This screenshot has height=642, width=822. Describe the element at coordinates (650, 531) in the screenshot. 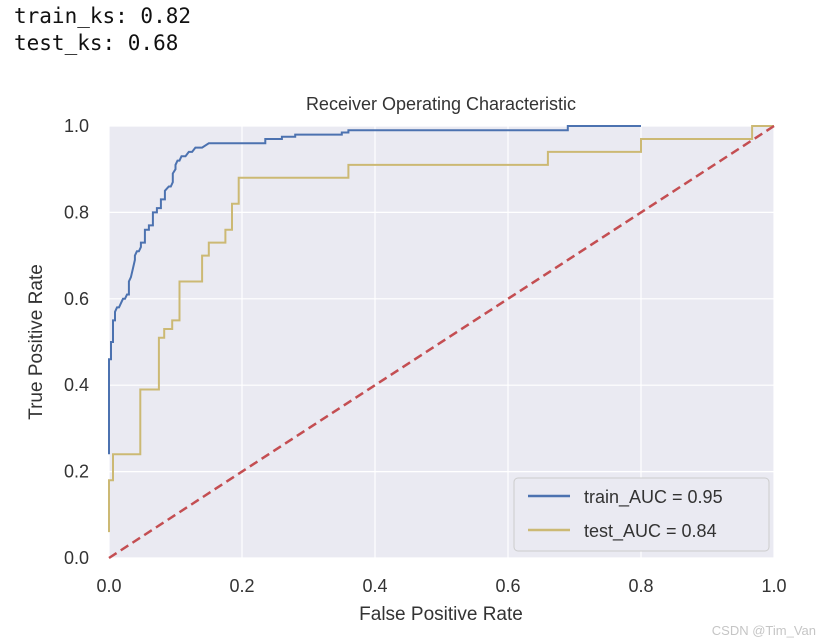

I see `legend-test-label: test_AUC = 0.84` at that location.